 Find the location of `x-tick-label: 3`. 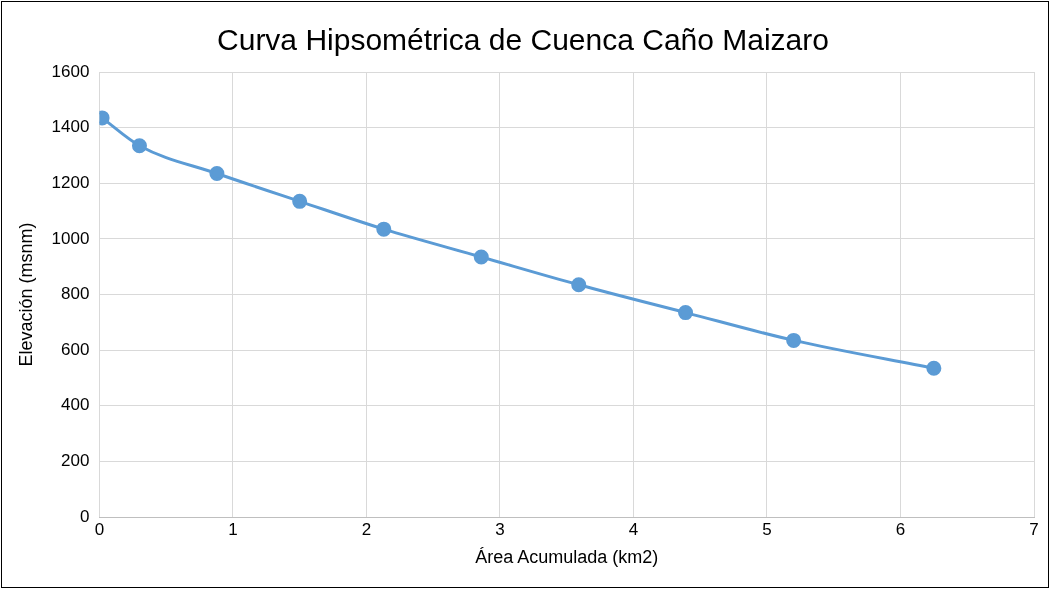

x-tick-label: 3 is located at coordinates (500, 529).